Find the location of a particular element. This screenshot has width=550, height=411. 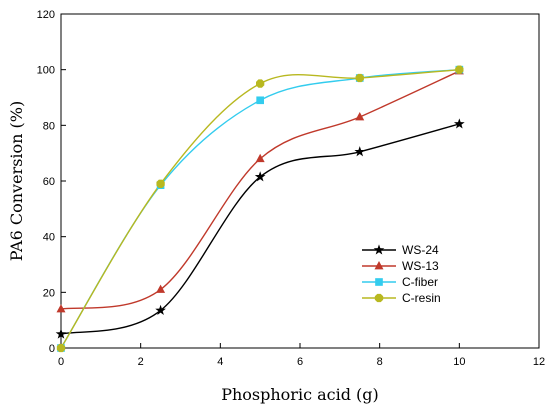

x-tick-label: 8 is located at coordinates (380, 362).